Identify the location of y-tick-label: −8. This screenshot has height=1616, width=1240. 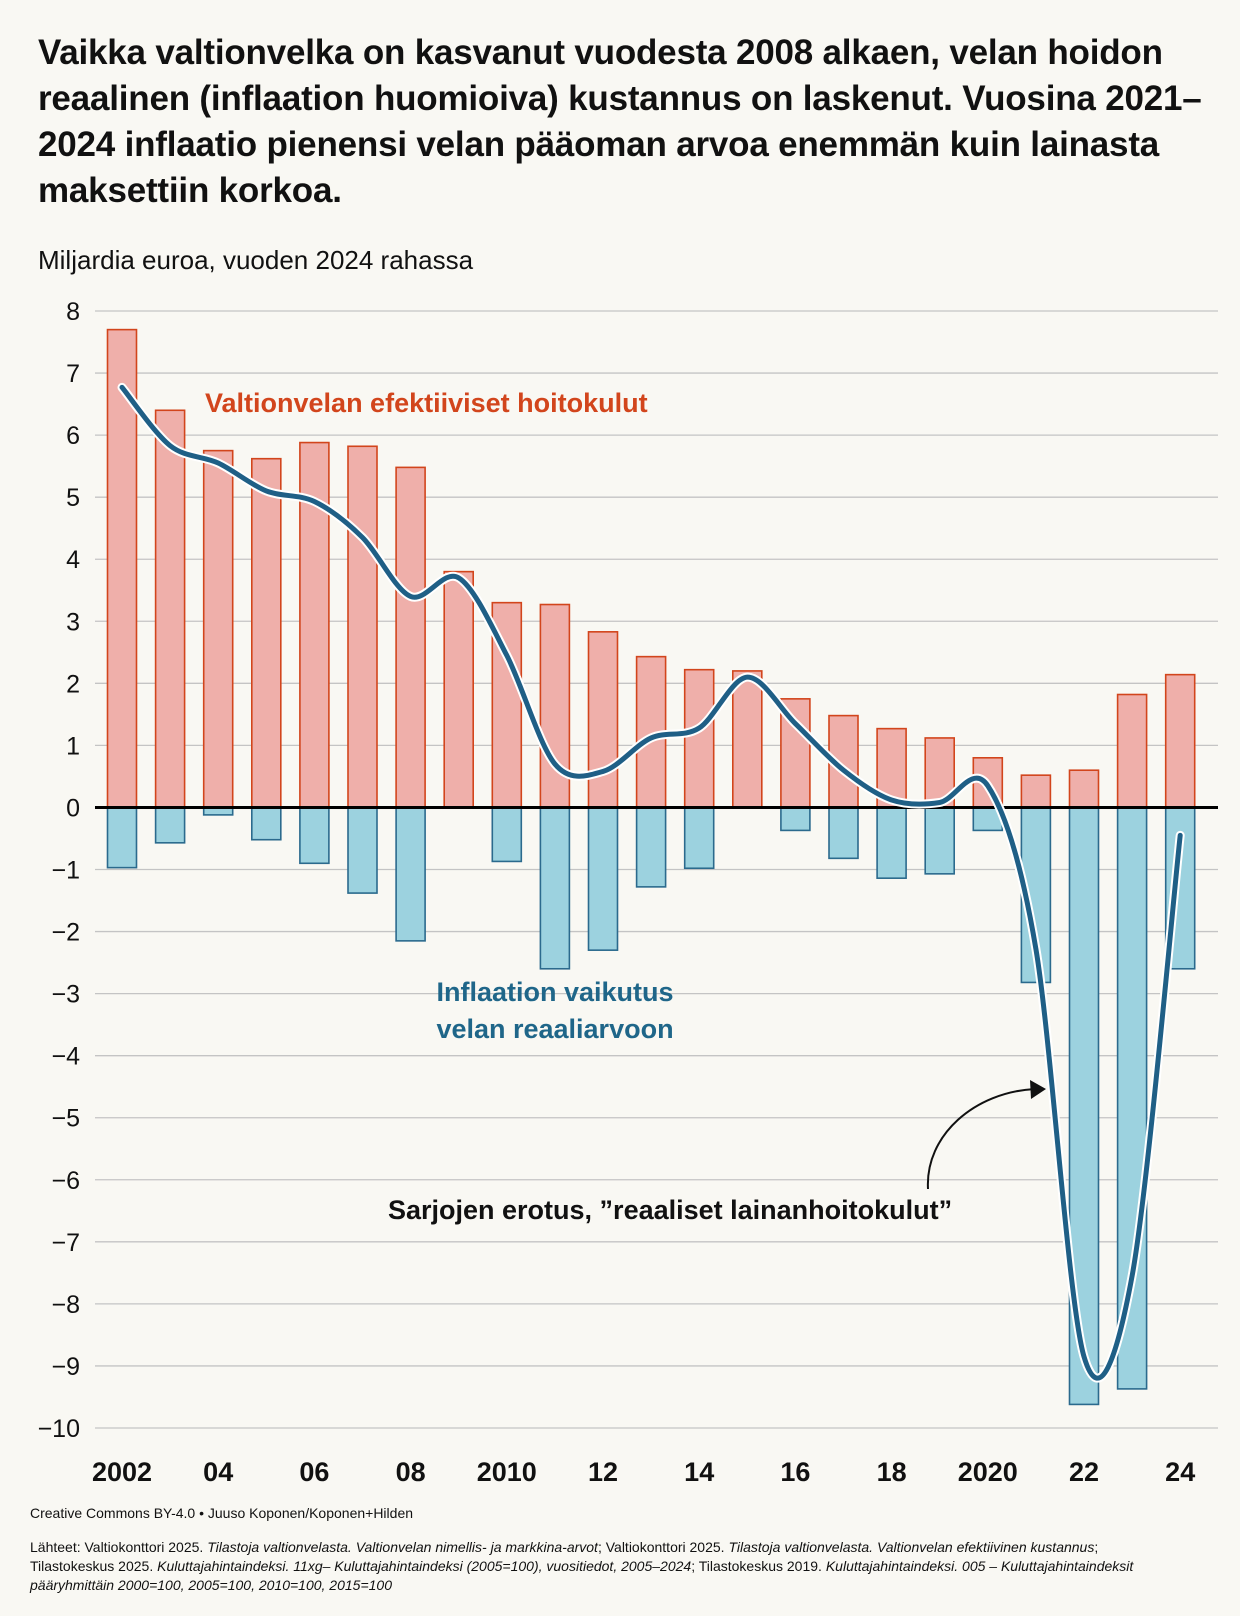
(65, 1305).